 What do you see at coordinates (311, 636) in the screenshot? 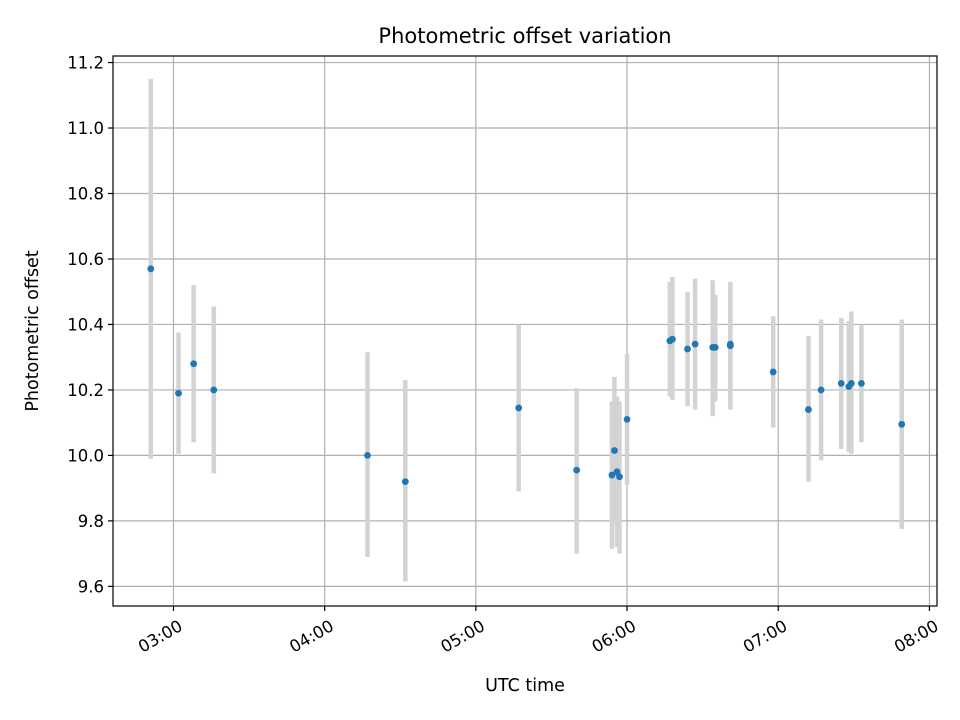
I see `x-tick-label: 04:00` at bounding box center [311, 636].